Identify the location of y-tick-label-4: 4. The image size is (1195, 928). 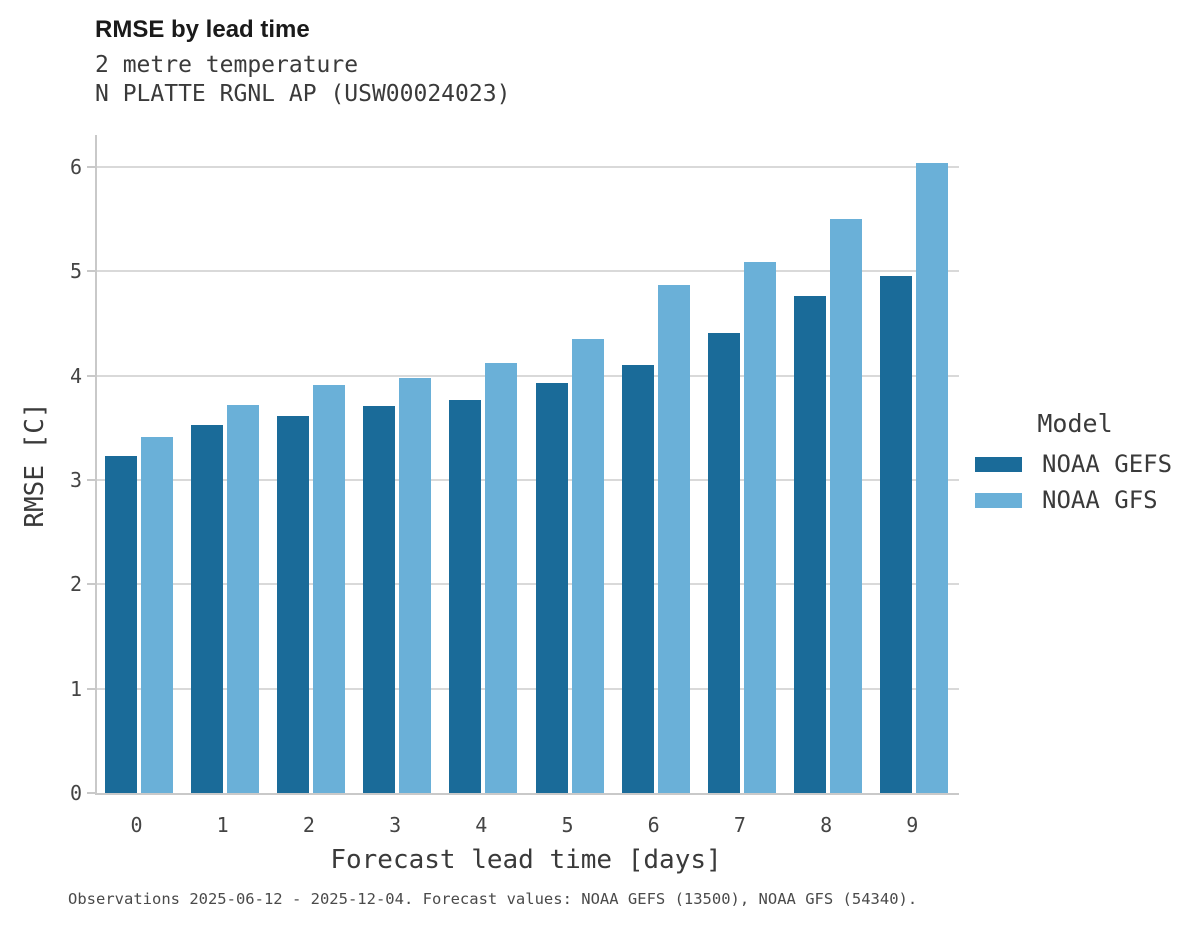
(75, 375).